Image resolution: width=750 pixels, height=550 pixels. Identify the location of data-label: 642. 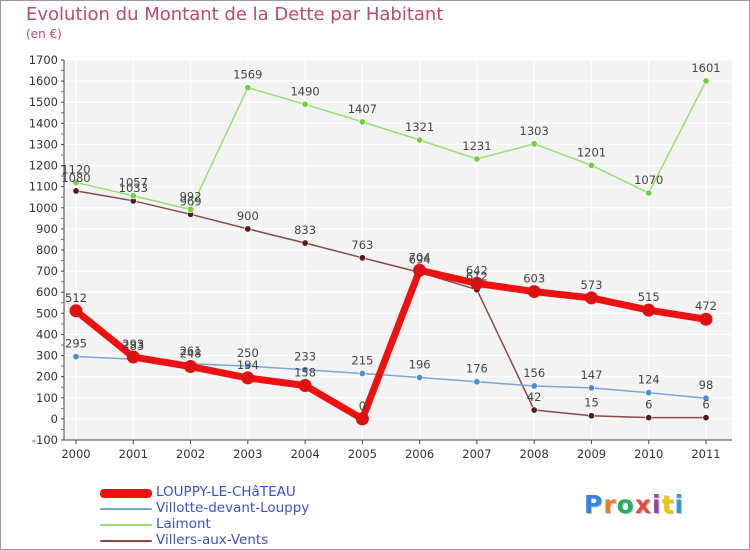
(477, 270).